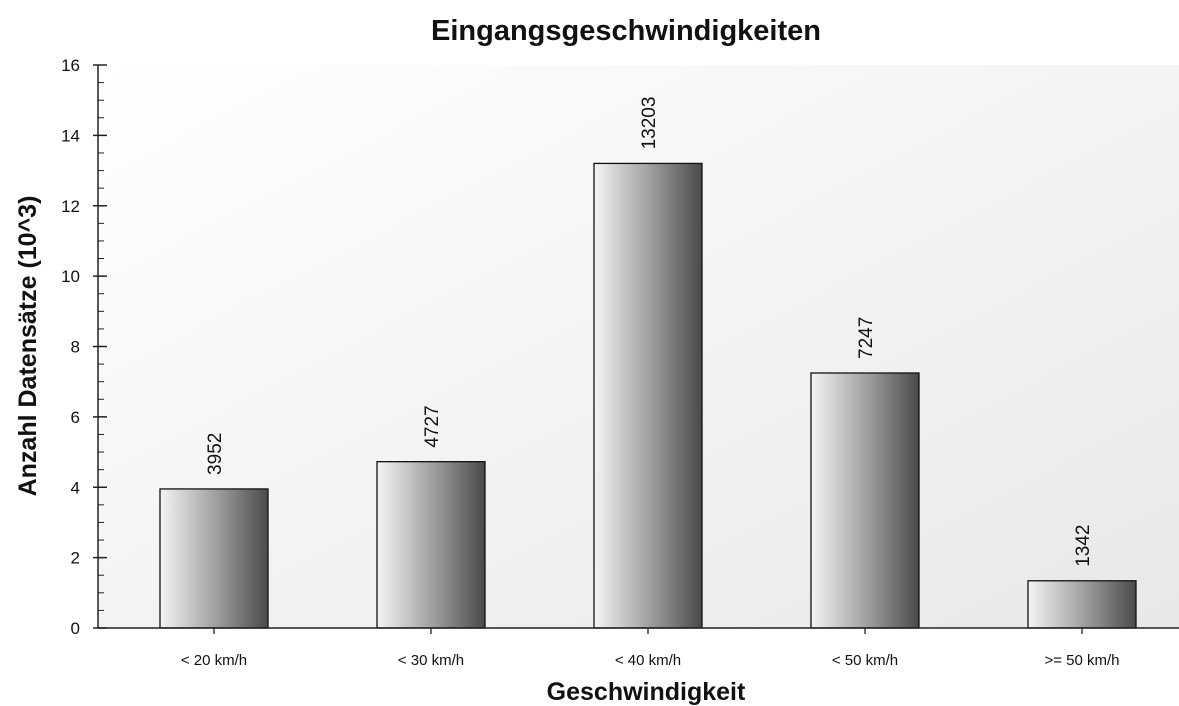 This screenshot has height=706, width=1179. I want to click on y-tick-label: 6, so click(75, 417).